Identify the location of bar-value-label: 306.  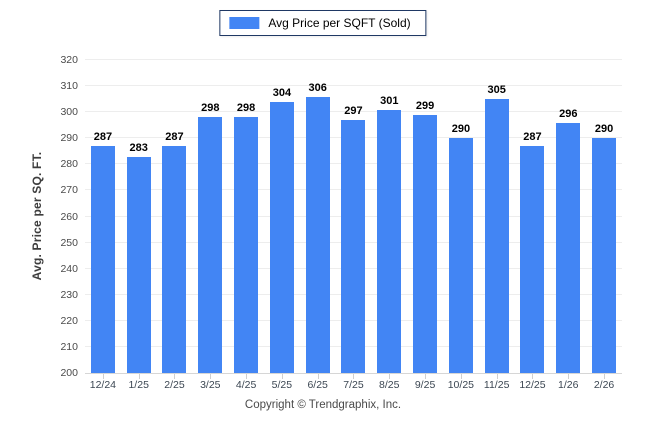
(317, 87).